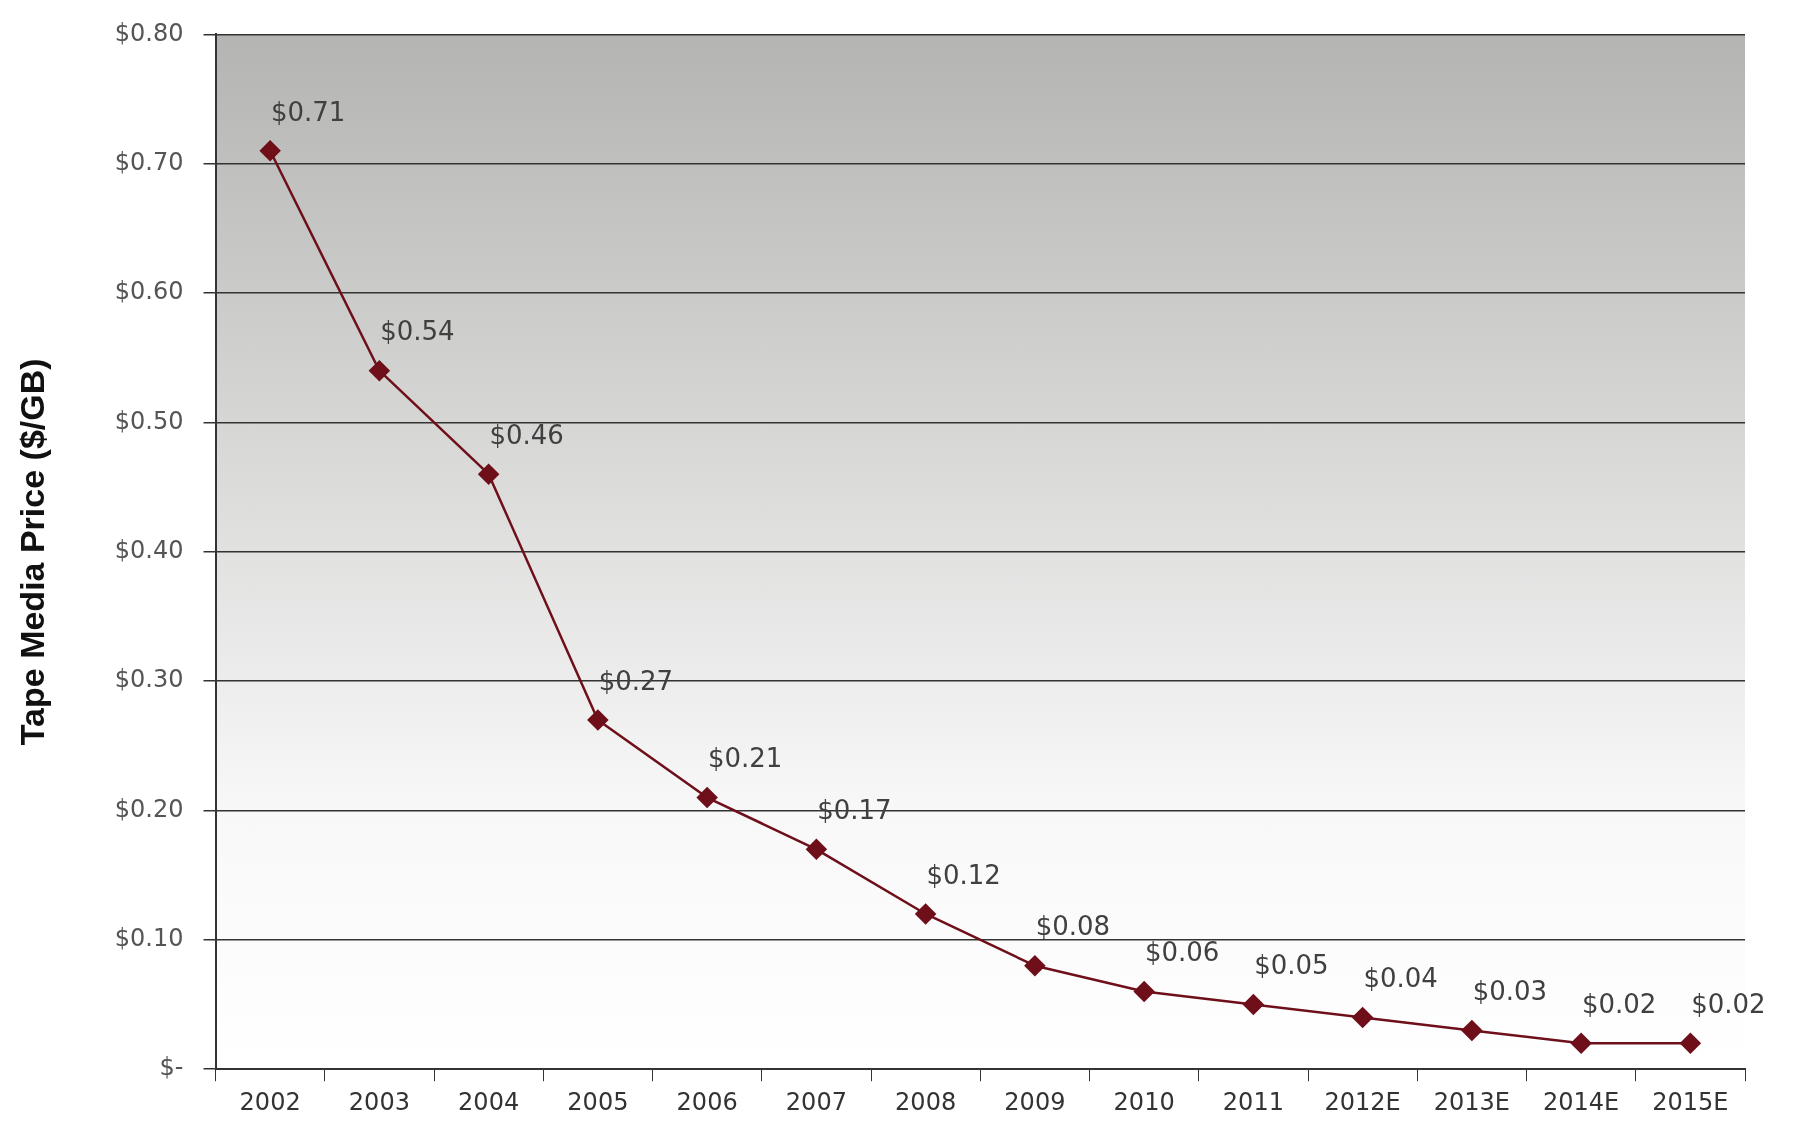 Image resolution: width=1807 pixels, height=1136 pixels. Describe the element at coordinates (308, 111) in the screenshot. I see `data-label: $0.71` at that location.